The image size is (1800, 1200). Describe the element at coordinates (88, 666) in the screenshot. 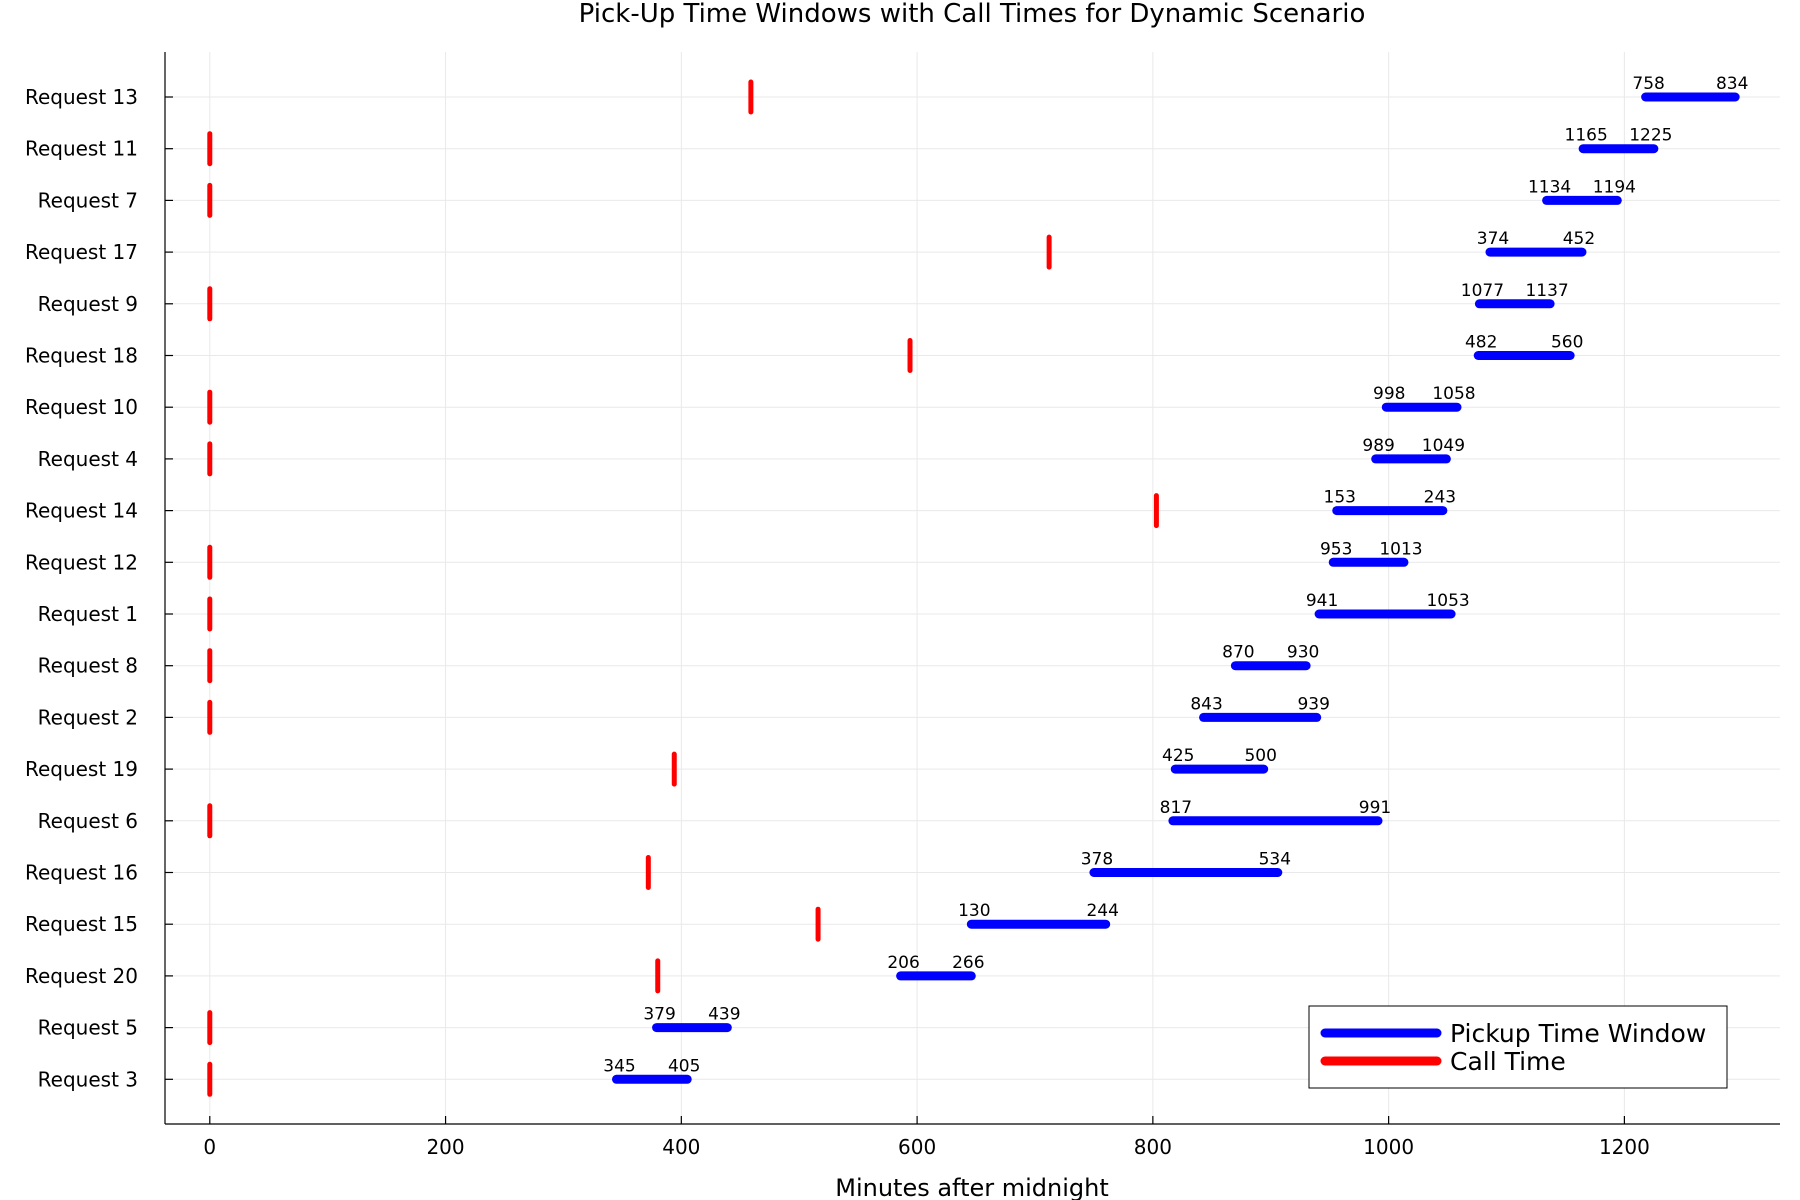

I see `y-tick-label: Request 8` at that location.